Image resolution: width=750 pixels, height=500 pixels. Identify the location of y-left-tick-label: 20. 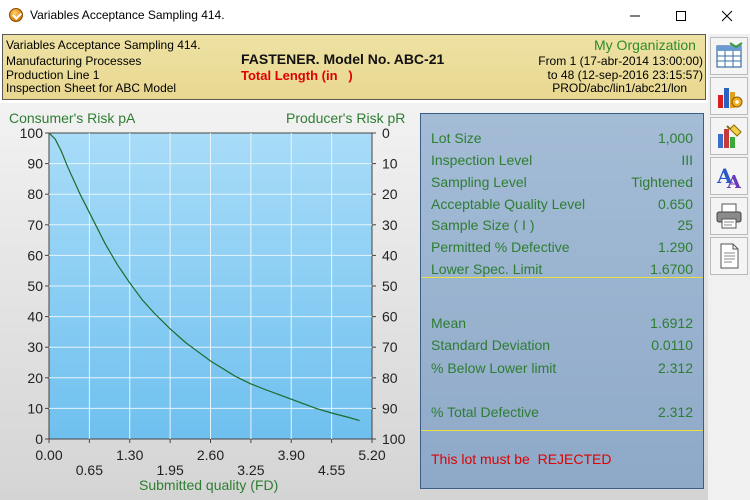
(35, 378).